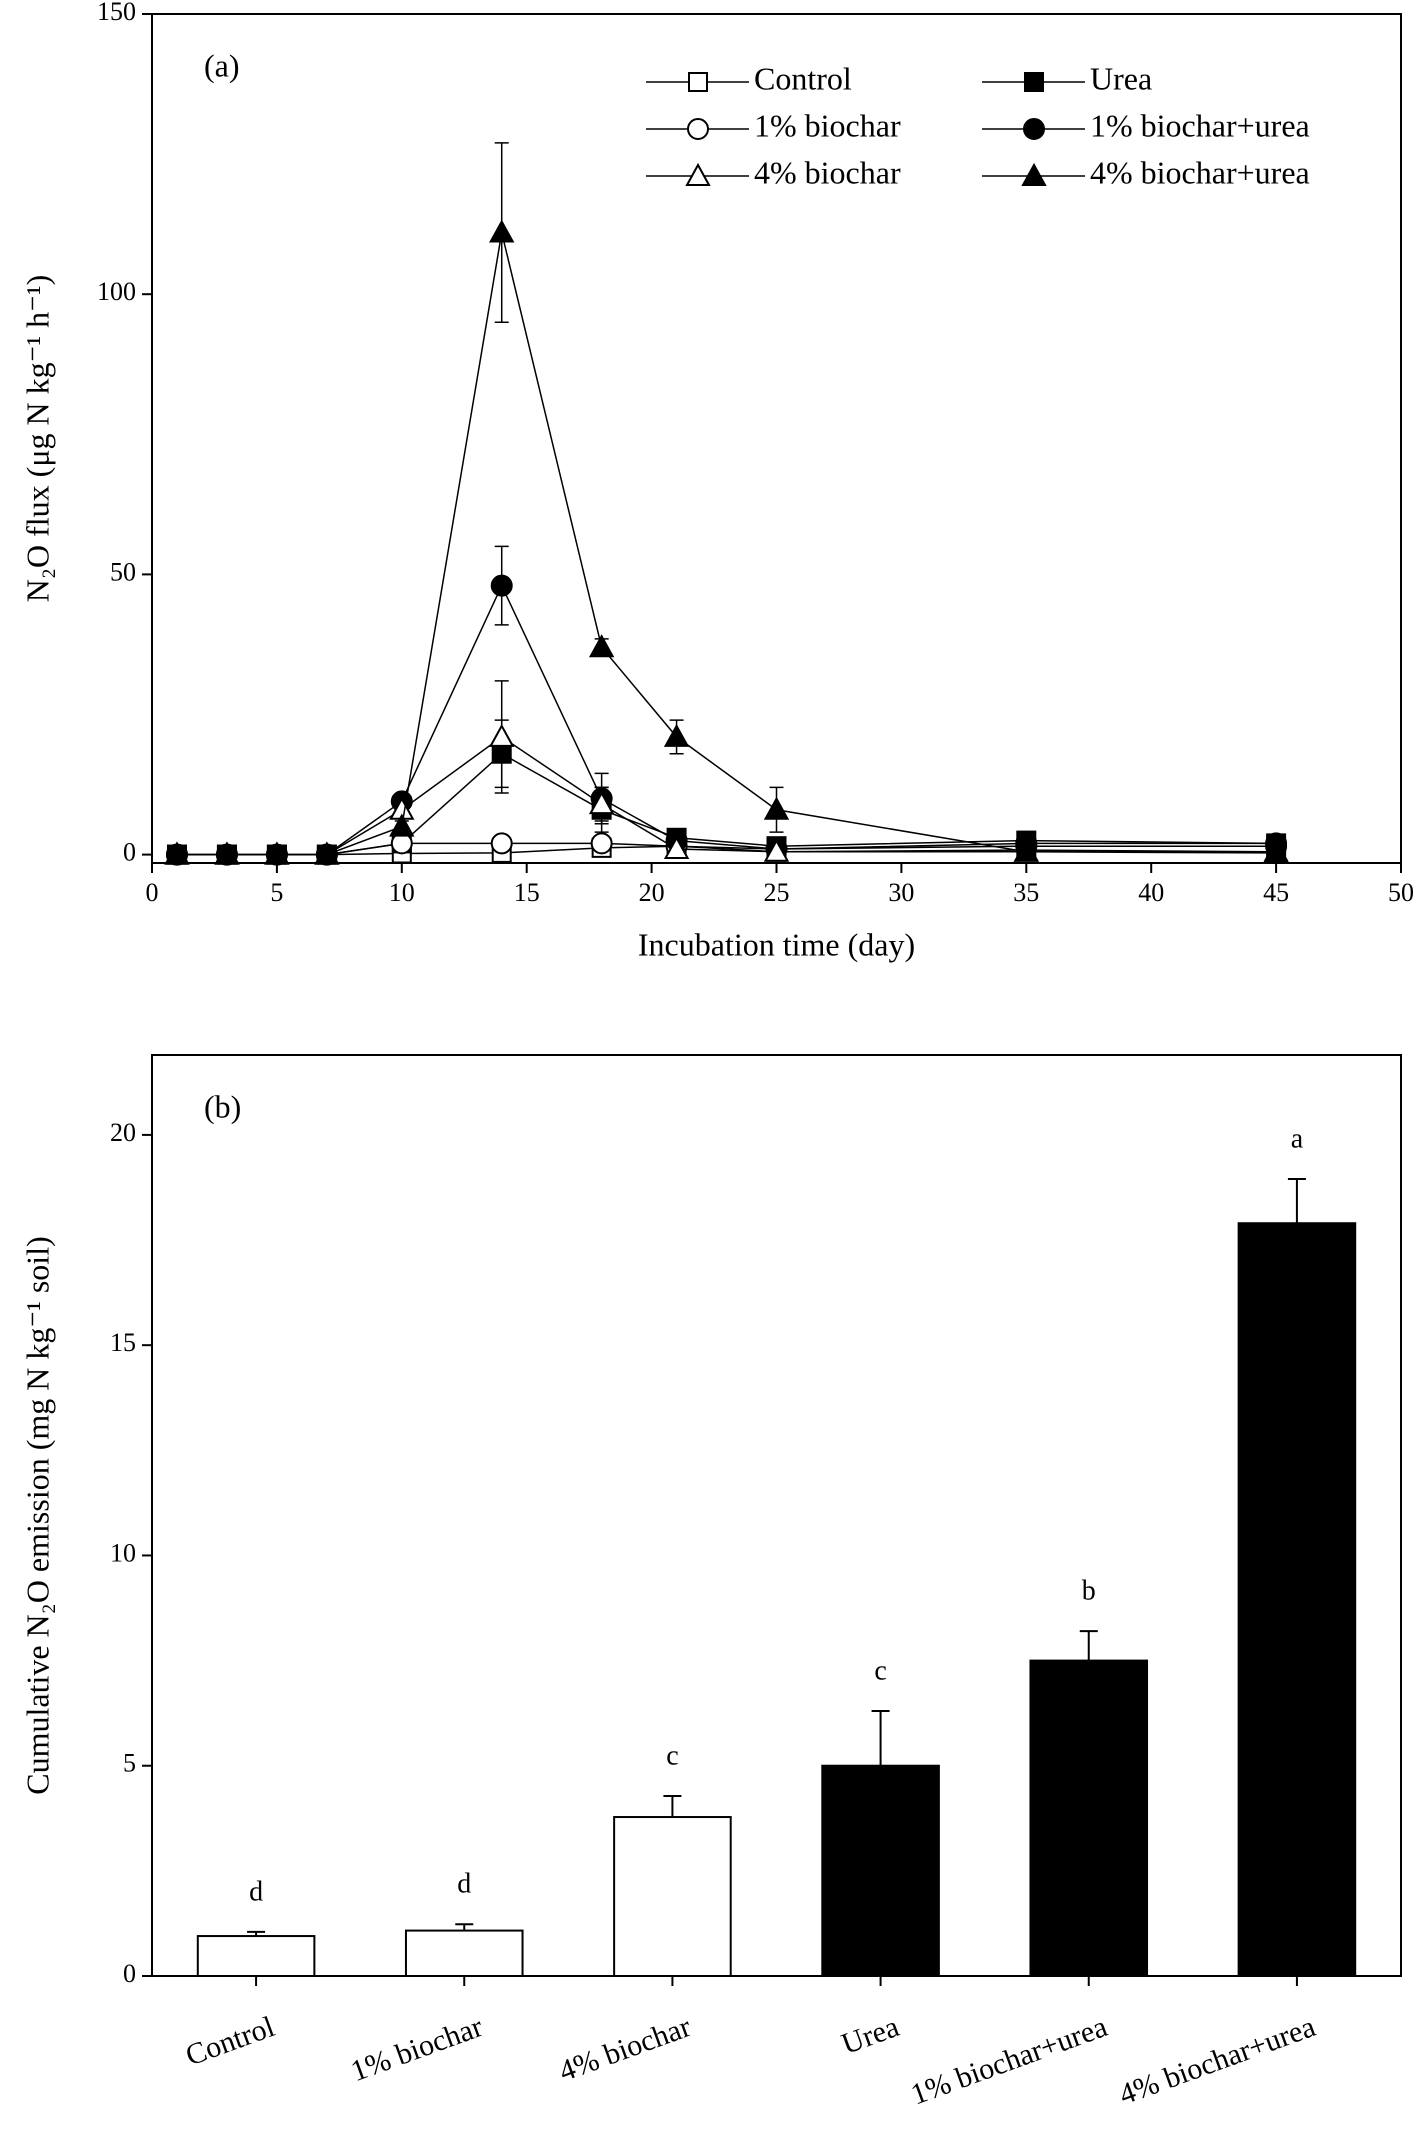  Describe the element at coordinates (116, 13) in the screenshot. I see `y-tick-label: 150` at that location.